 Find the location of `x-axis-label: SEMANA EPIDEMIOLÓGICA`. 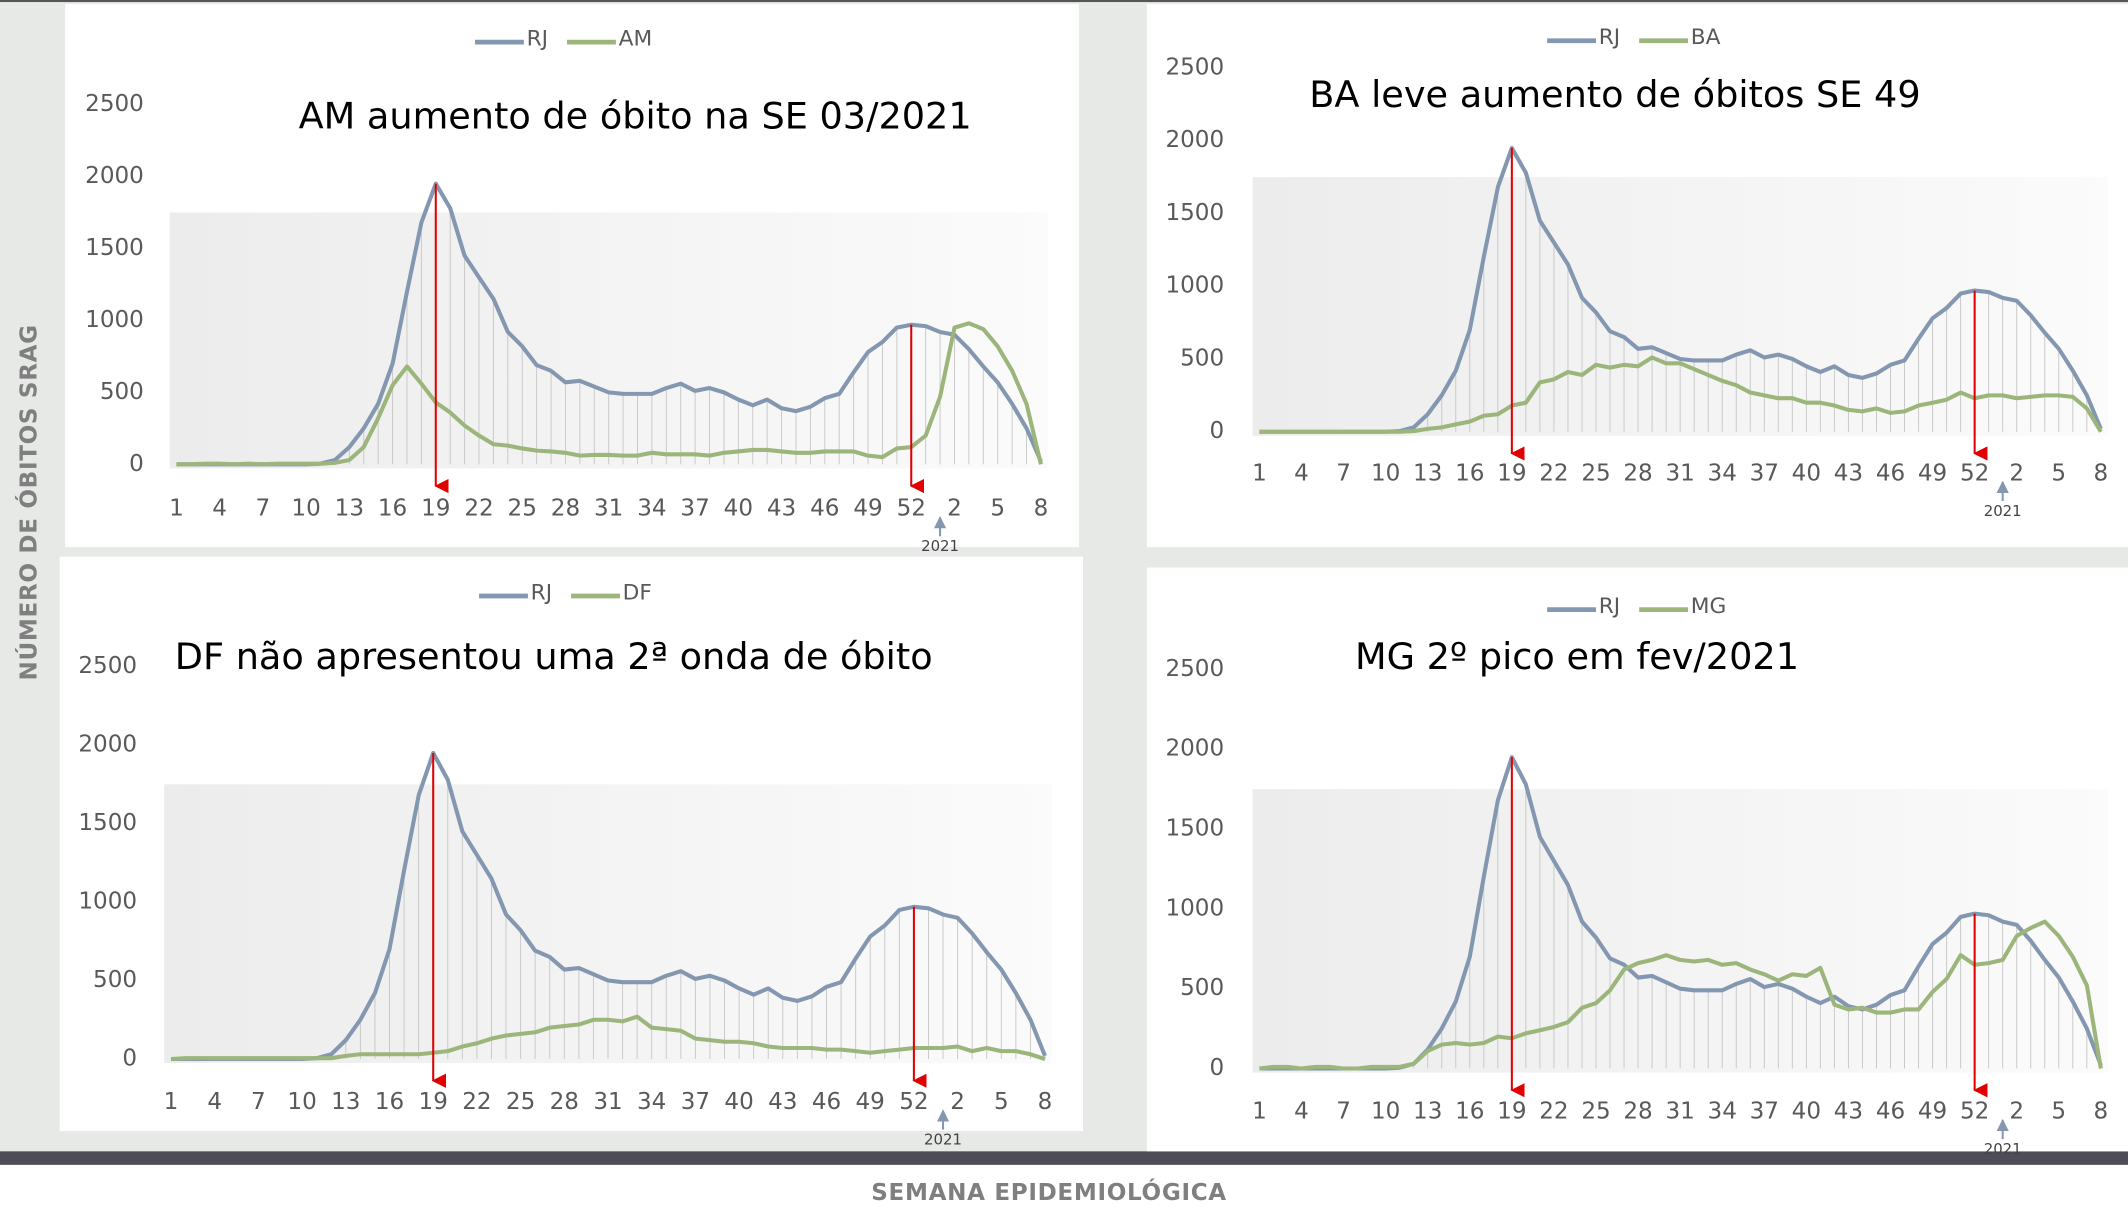

x-axis-label: SEMANA EPIDEMIOLÓGICA is located at coordinates (1049, 1192).